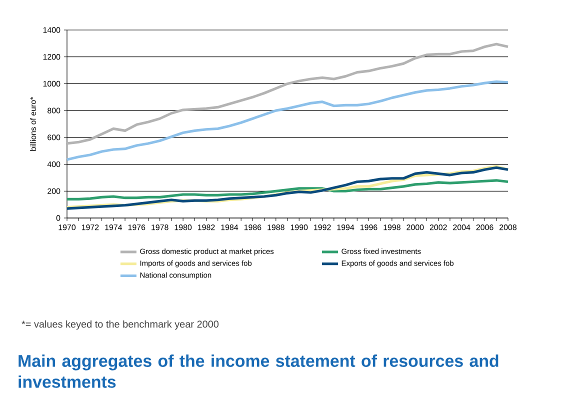 Image resolution: width=563 pixels, height=413 pixels. Describe the element at coordinates (258, 371) in the screenshot. I see `text: Main aggregates of the income statement of resources and investments` at that location.